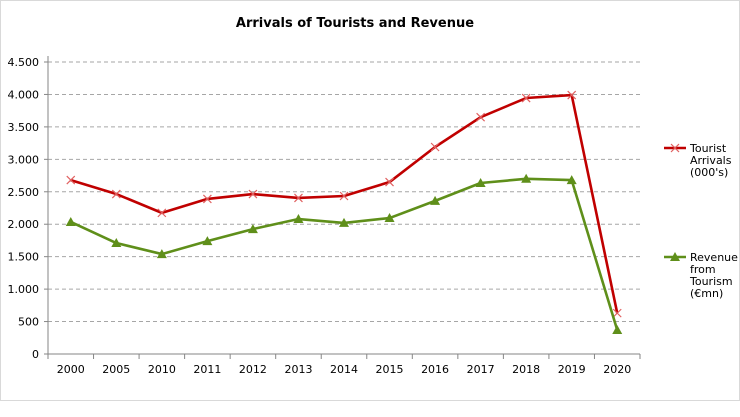  Describe the element at coordinates (481, 369) in the screenshot. I see `x-tick-label: 2017` at that location.